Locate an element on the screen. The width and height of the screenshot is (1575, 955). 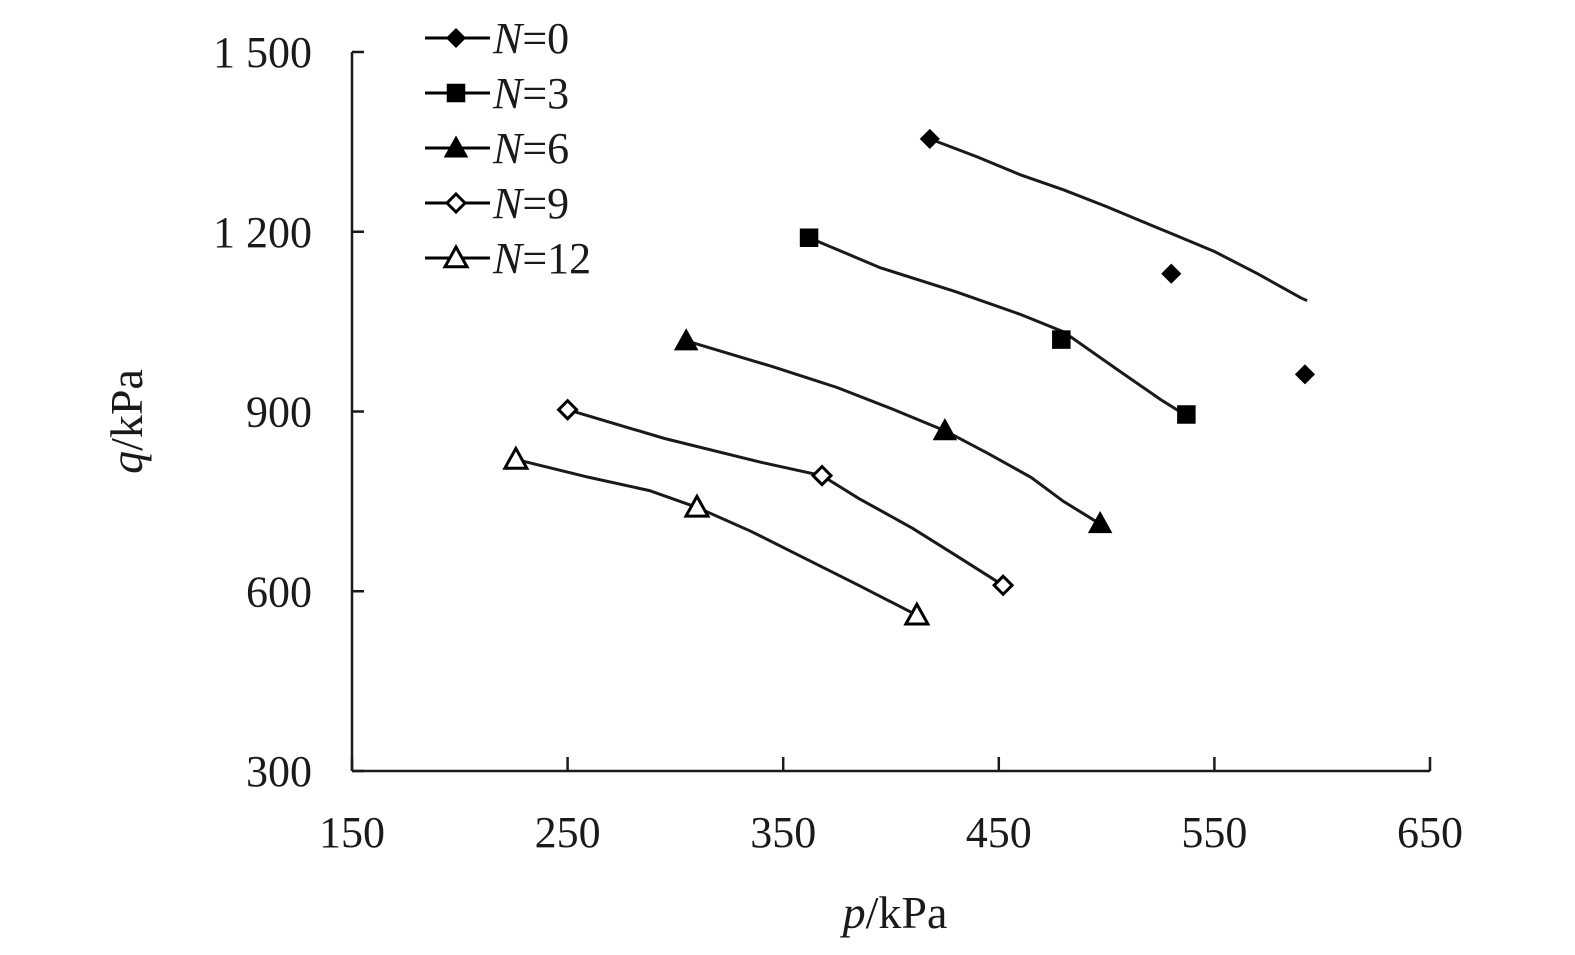
legend-item: N=12 is located at coordinates (508, 258).